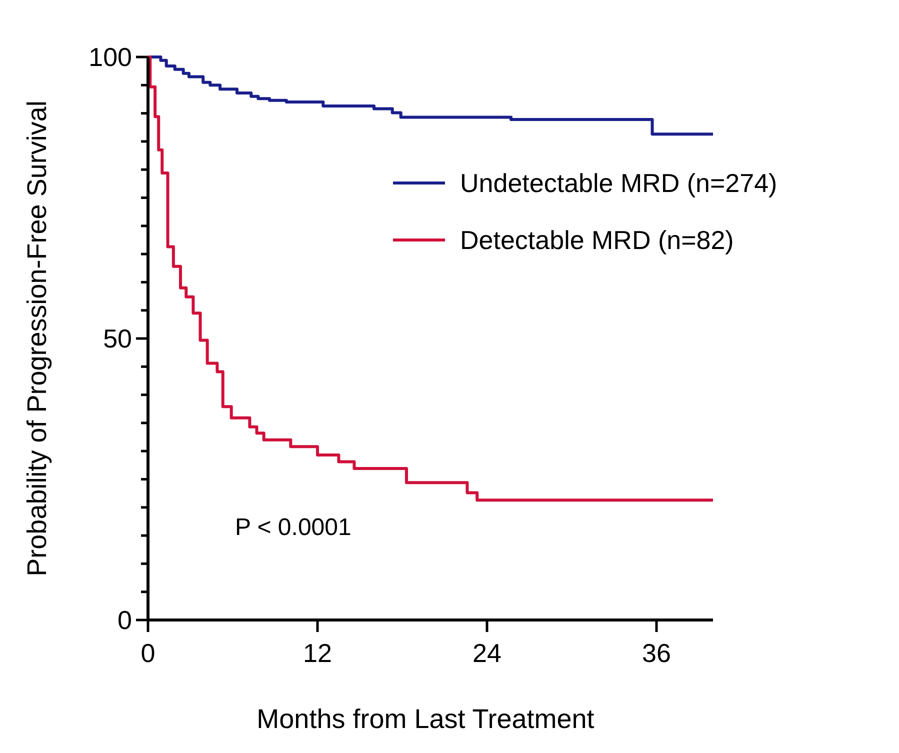 The image size is (899, 753). Describe the element at coordinates (317, 653) in the screenshot. I see `x-tick-label: 12` at that location.